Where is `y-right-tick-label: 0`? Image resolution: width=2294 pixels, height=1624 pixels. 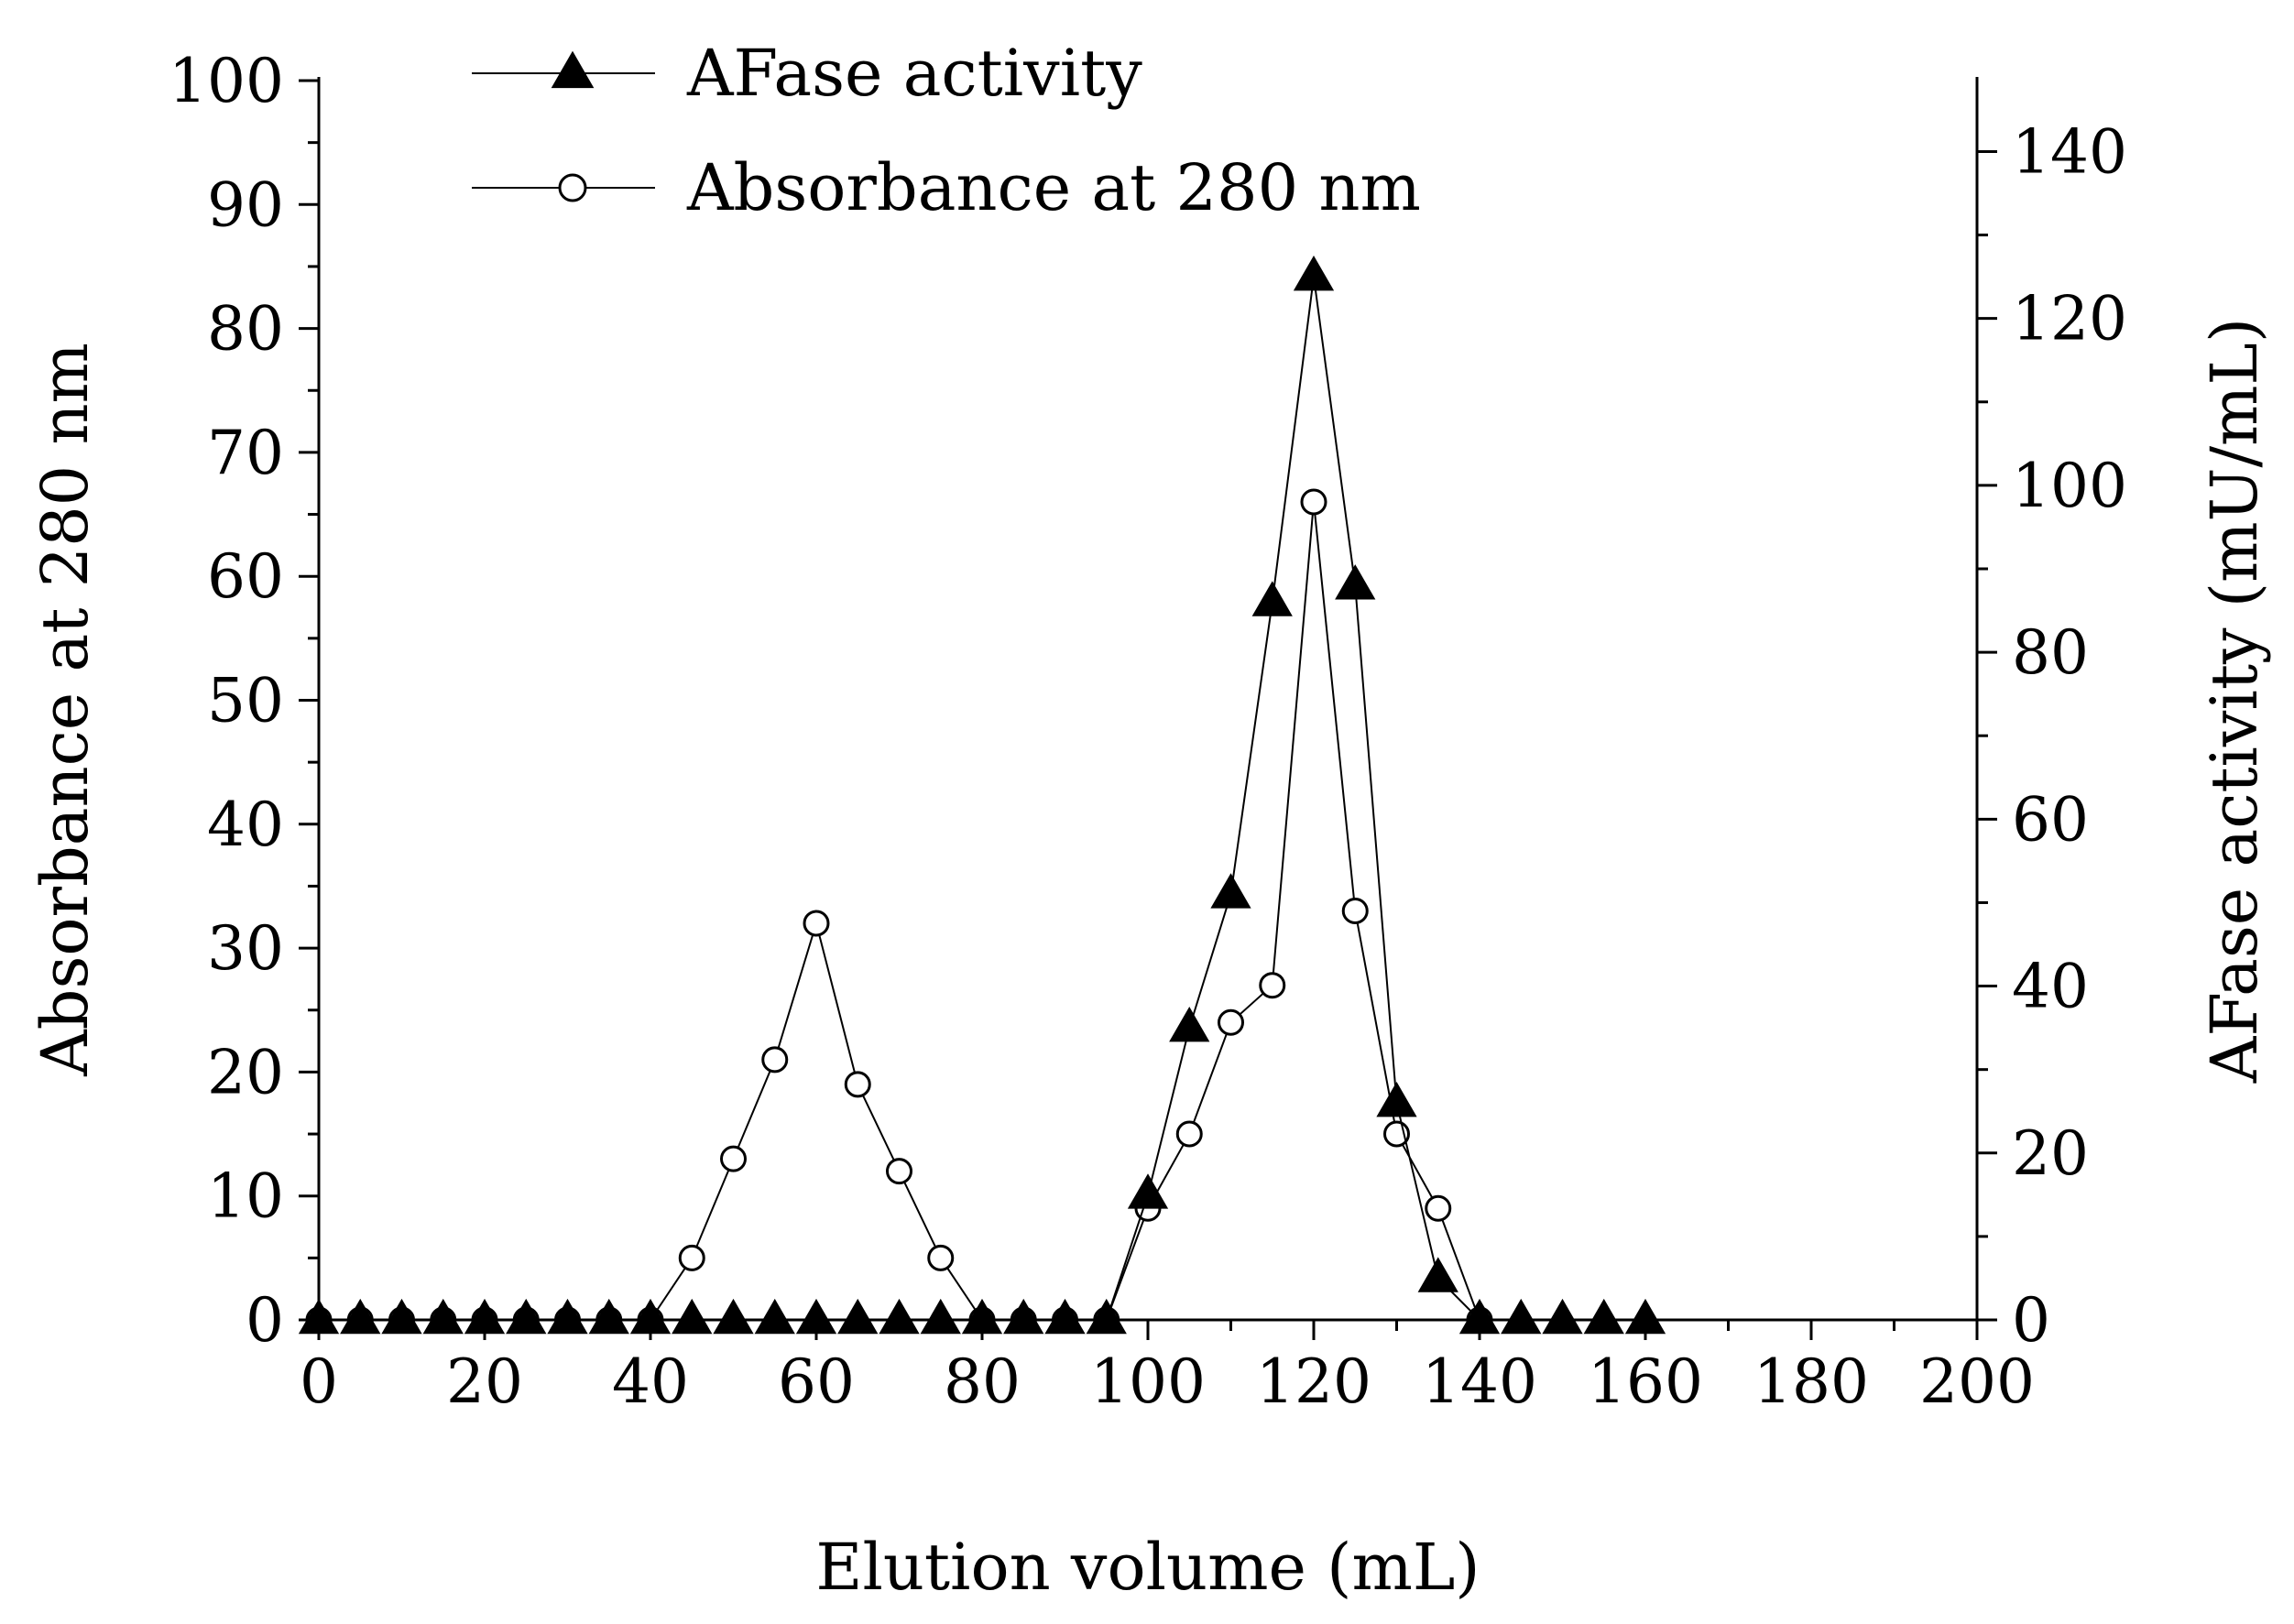 y-right-tick-label: 0 is located at coordinates (2031, 1320).